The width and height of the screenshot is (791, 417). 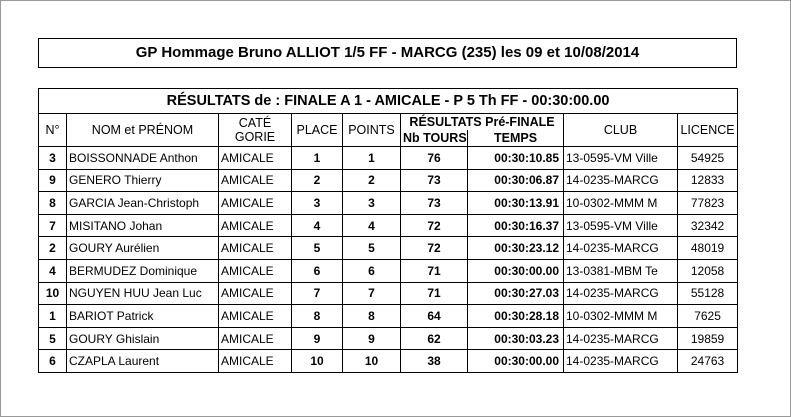 I want to click on name: NGUYEN HUU Jean Luc, so click(x=142, y=293).